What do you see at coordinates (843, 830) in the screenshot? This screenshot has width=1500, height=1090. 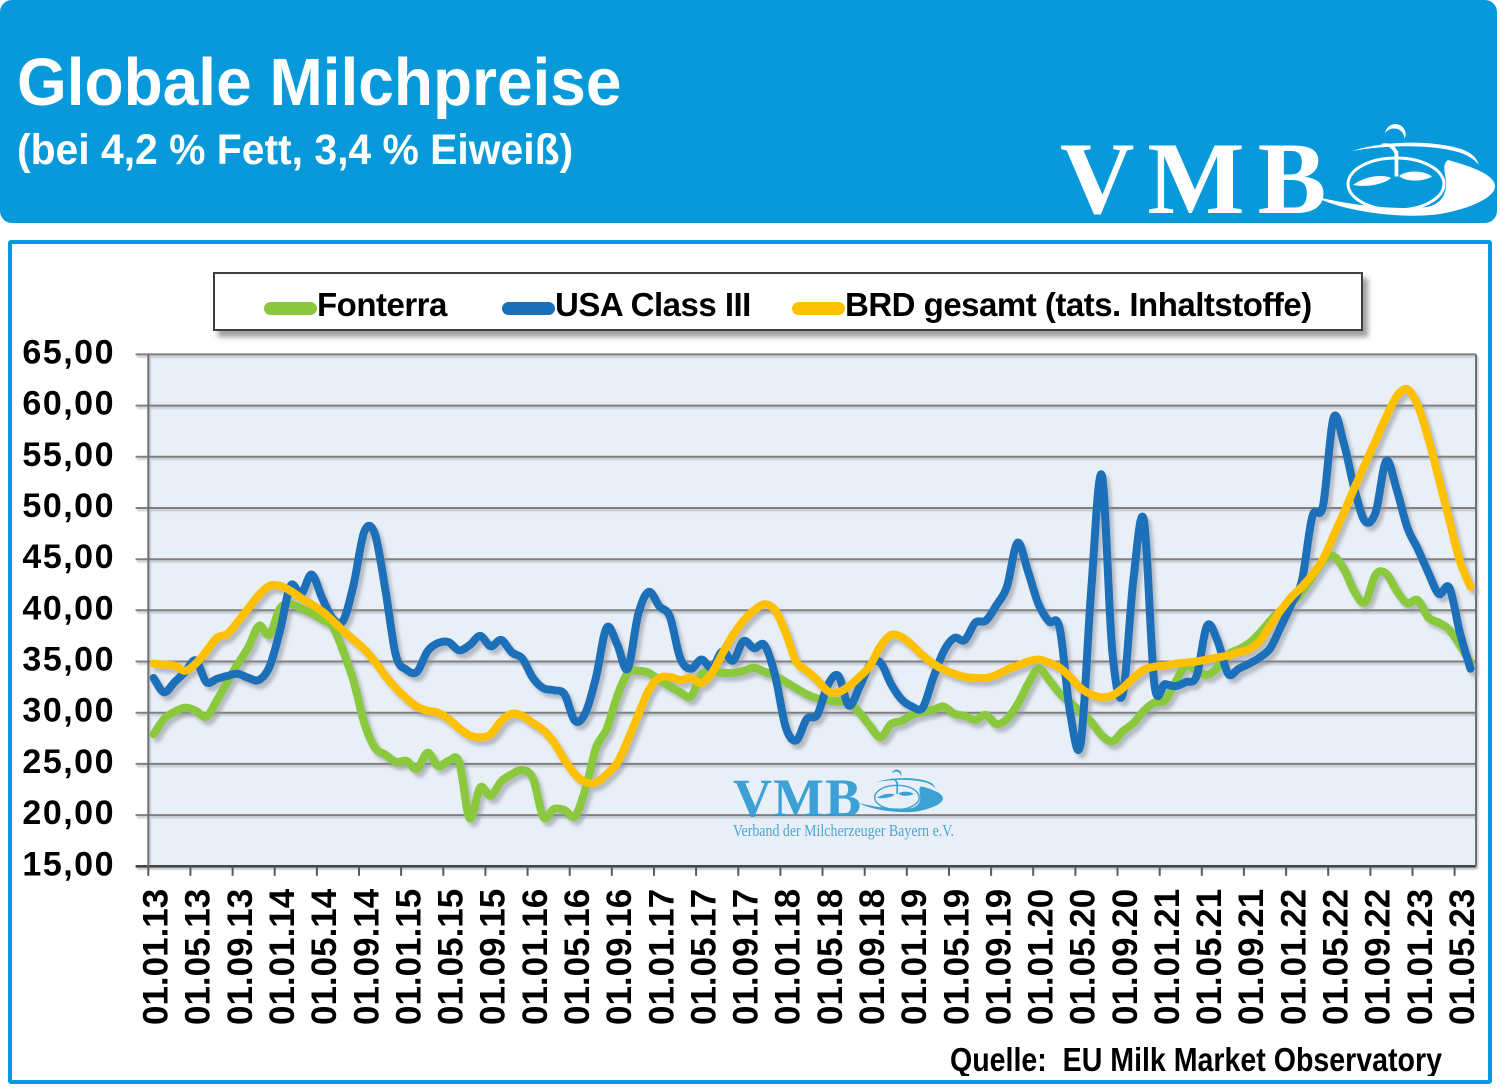 I see `svg-text:Verband der Milcherzeuger Baye: Verband der Milcherzeuger Bayern e.V.` at bounding box center [843, 830].